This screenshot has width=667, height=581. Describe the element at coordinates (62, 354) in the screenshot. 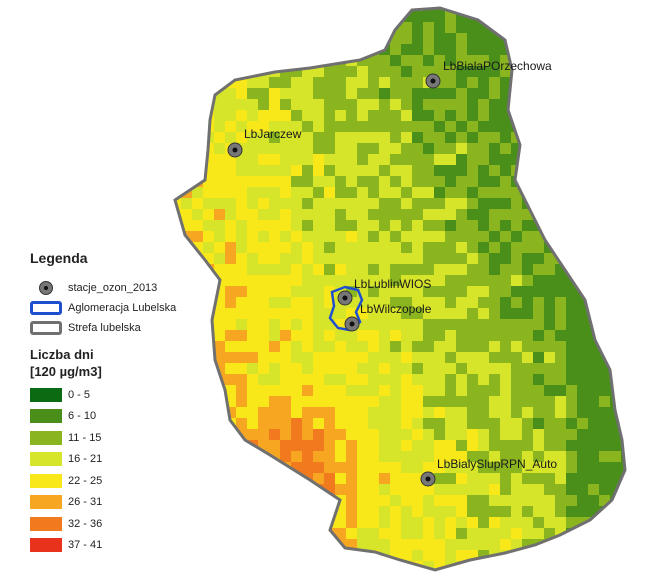

I see `classes-title-line1: Liczba dni` at that location.